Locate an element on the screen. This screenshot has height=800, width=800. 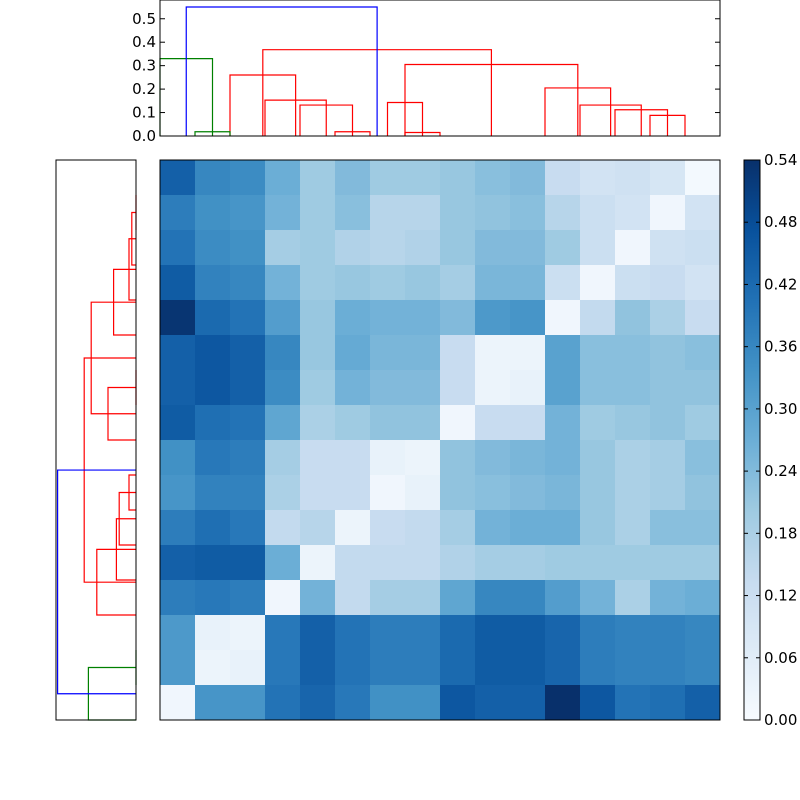
colorbar-tick-label: 0.42 is located at coordinates (780, 284).